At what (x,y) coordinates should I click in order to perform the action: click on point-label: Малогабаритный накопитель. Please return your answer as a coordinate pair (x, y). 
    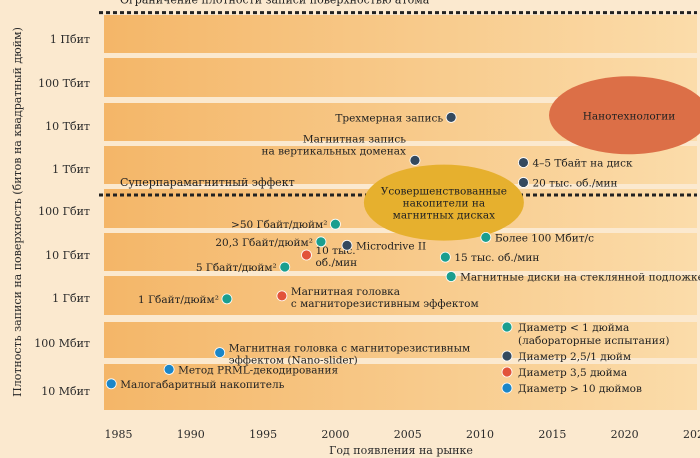
    Looking at the image, I should click on (202, 385).